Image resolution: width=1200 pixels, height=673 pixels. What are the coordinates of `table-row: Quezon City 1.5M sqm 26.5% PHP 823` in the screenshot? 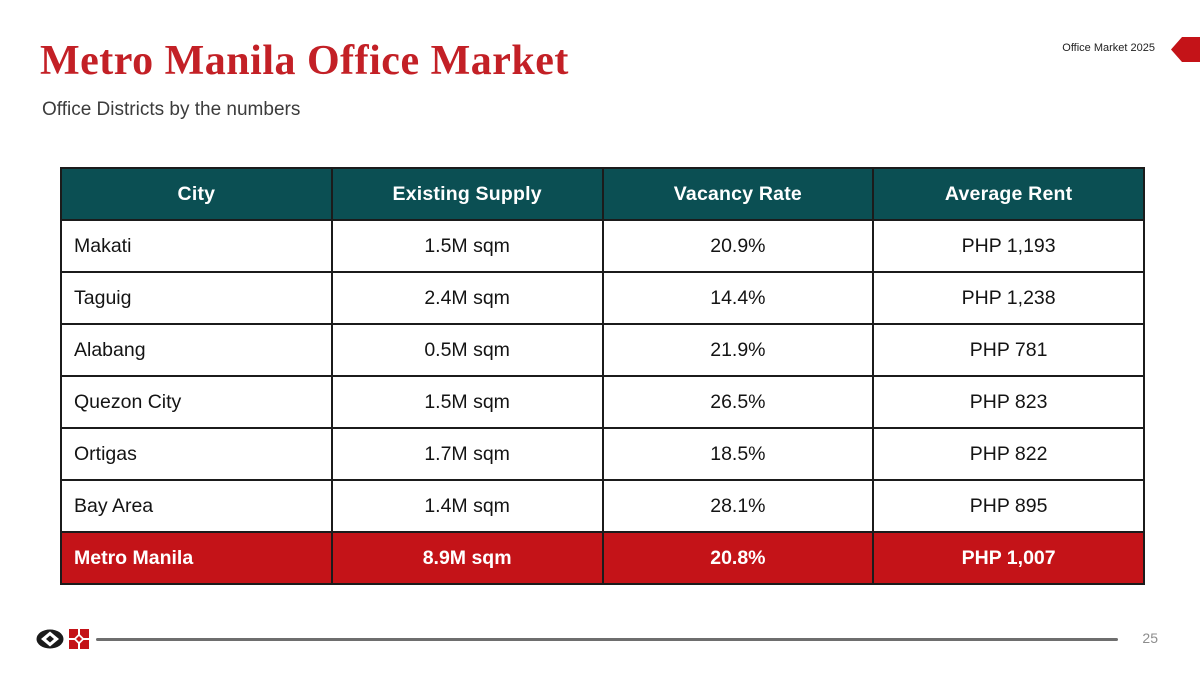 It's located at (602, 402).